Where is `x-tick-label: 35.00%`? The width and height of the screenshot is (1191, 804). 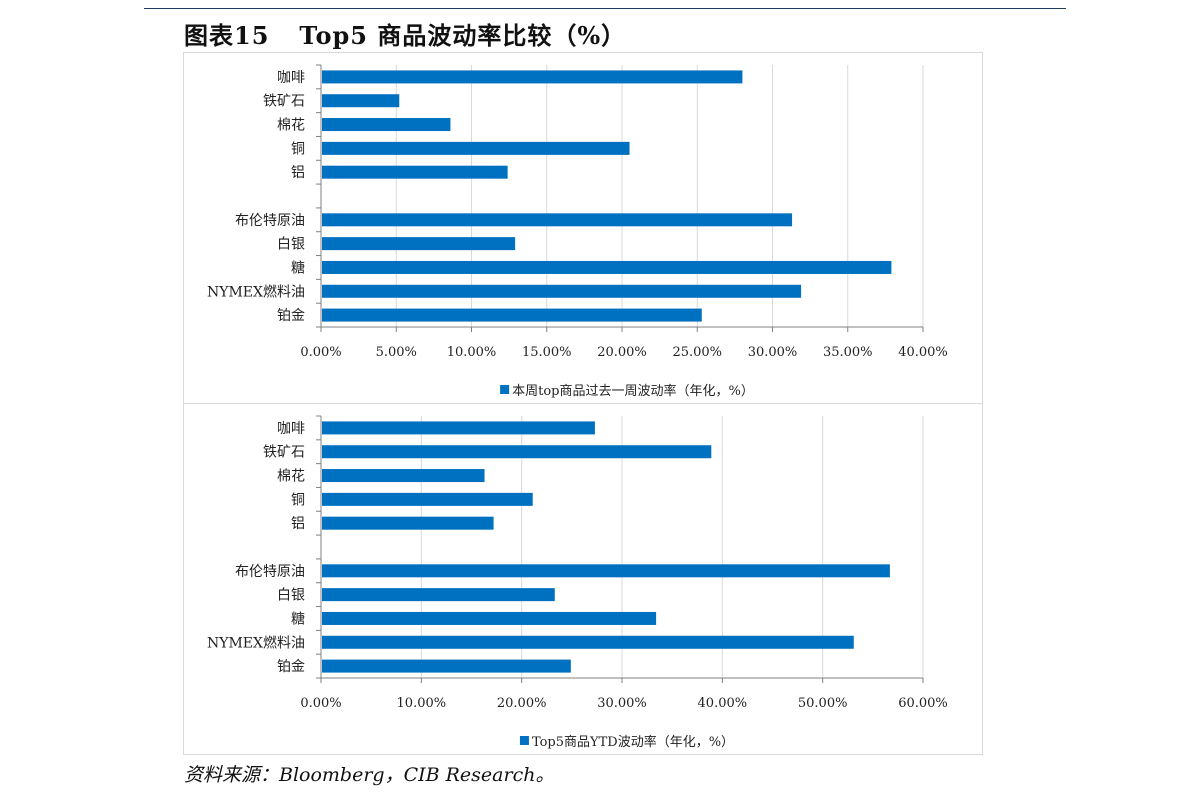
x-tick-label: 35.00% is located at coordinates (848, 352).